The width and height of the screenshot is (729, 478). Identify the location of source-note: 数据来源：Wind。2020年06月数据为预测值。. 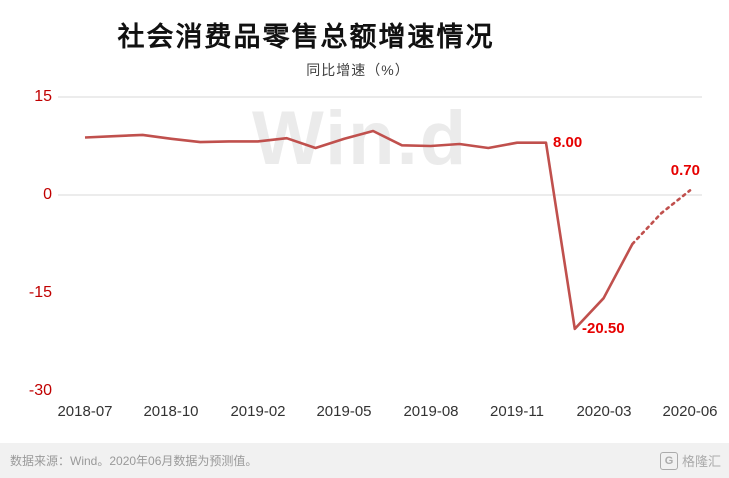
(134, 461).